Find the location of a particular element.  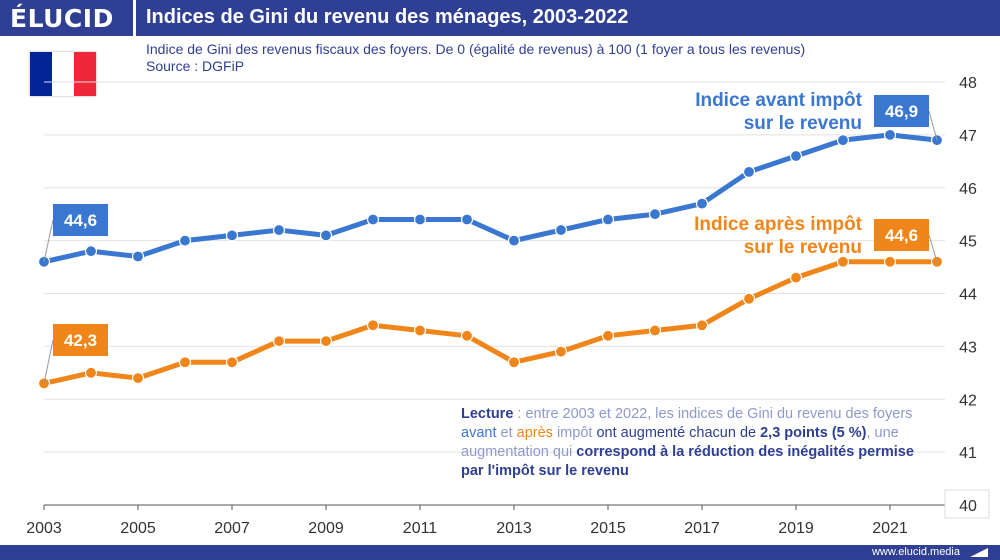

value-label-before-end-text: 46,9 is located at coordinates (901, 111).